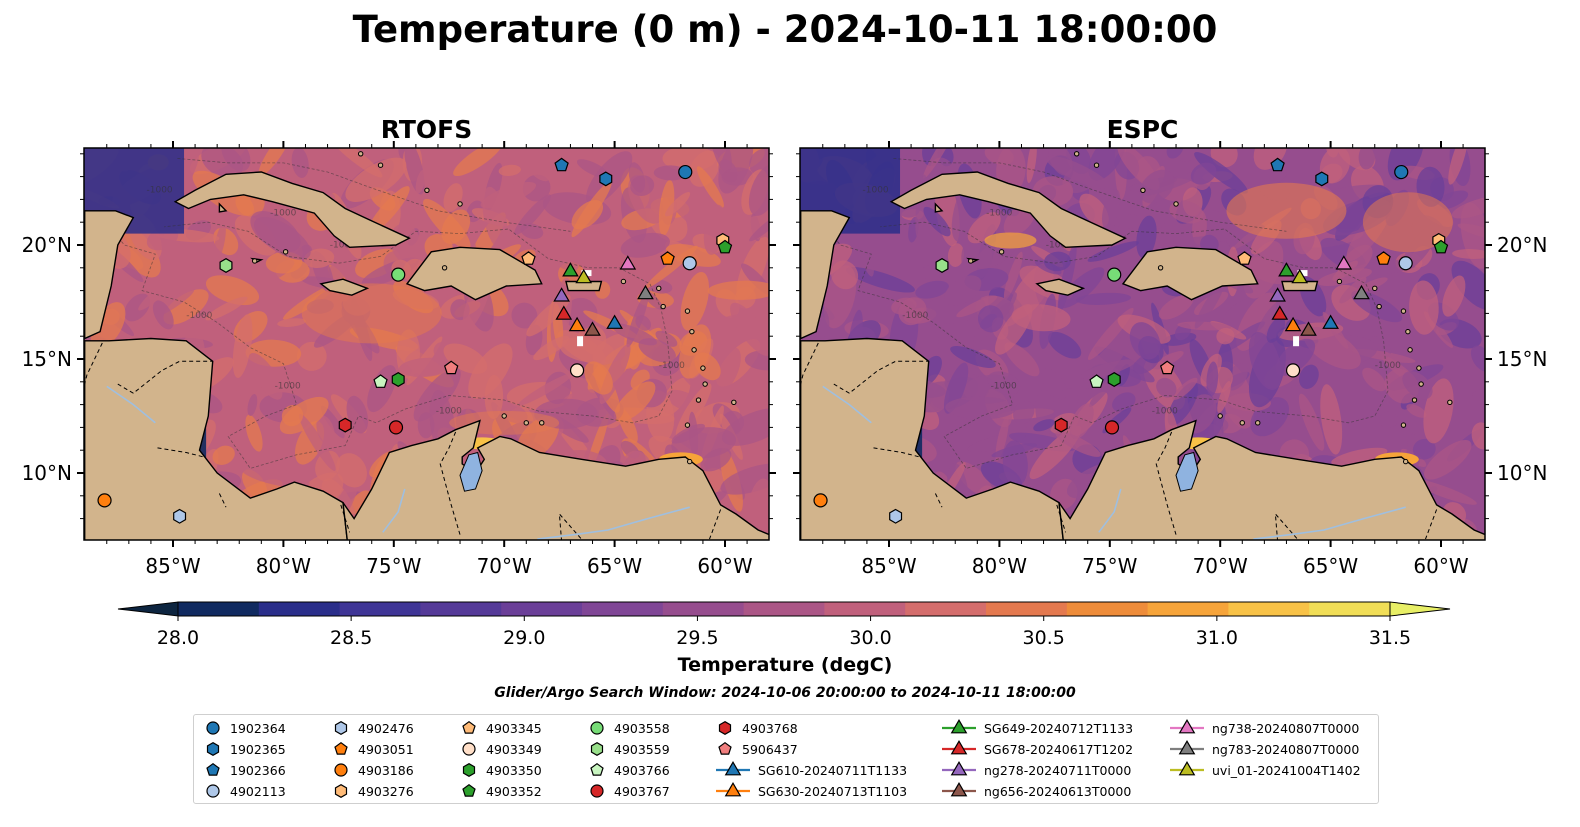 This screenshot has width=1580, height=827. What do you see at coordinates (628, 262) in the screenshot?
I see `glider-ng738-20240807T0000` at bounding box center [628, 262].